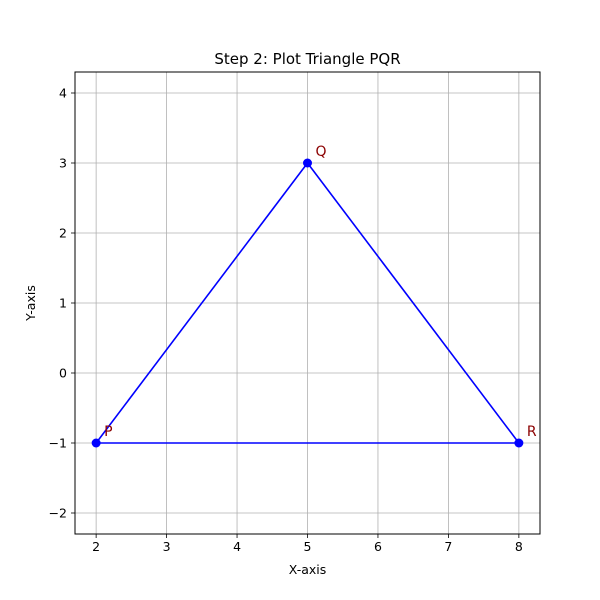 This screenshot has width=600, height=600. Describe the element at coordinates (308, 546) in the screenshot. I see `x-tick-label: 5` at that location.